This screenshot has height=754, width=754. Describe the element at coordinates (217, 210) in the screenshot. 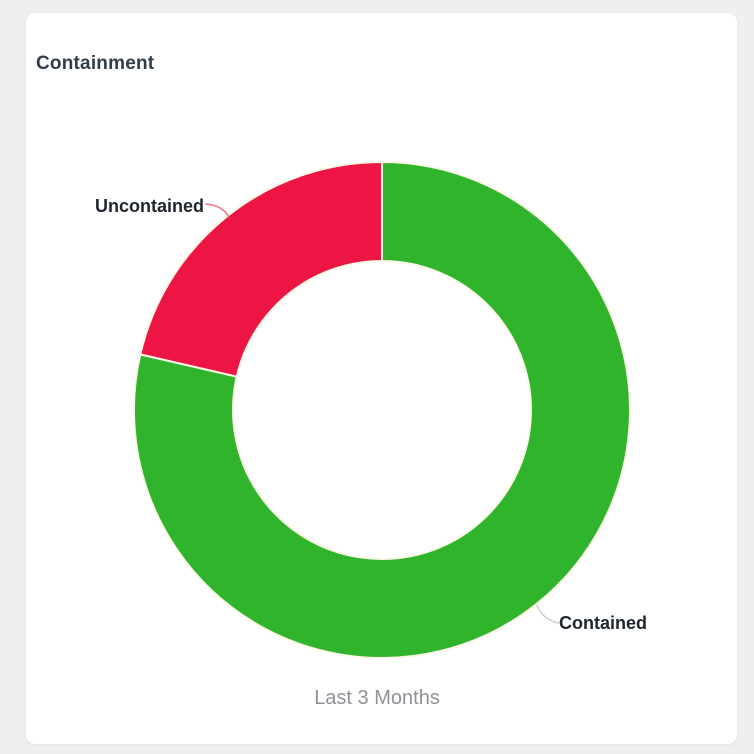

I see `leader-line-uncontained` at that location.